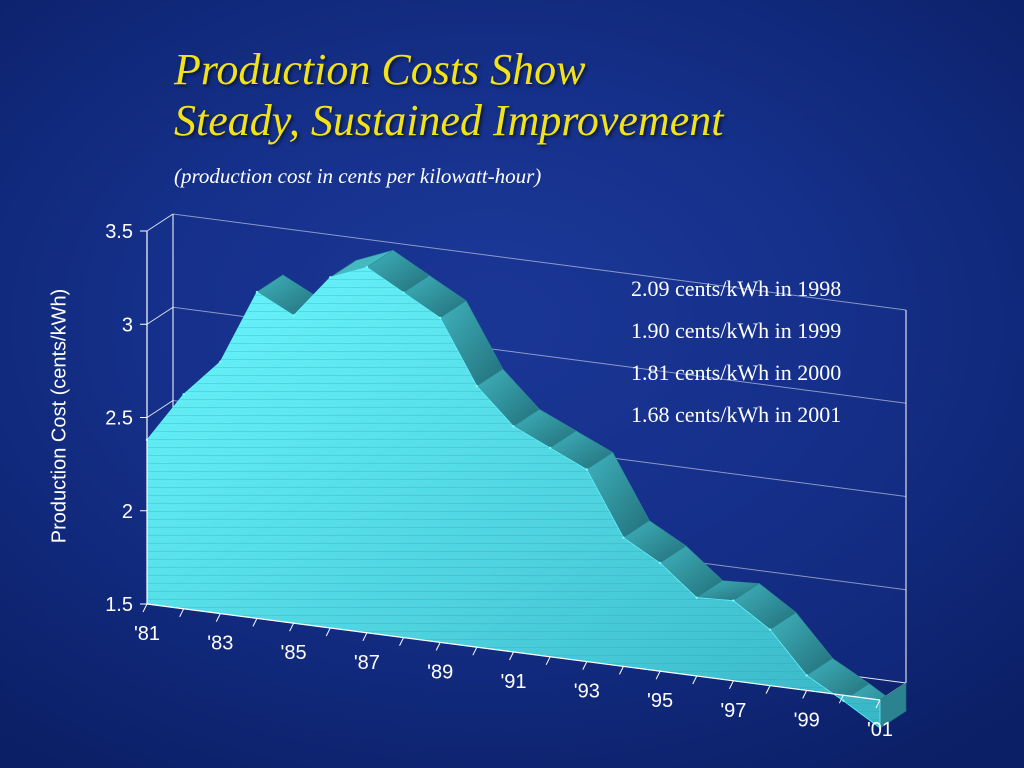 Image resolution: width=1024 pixels, height=768 pixels. I want to click on annotation-label: 1.81 cents/kWh in 2000, so click(736, 372).